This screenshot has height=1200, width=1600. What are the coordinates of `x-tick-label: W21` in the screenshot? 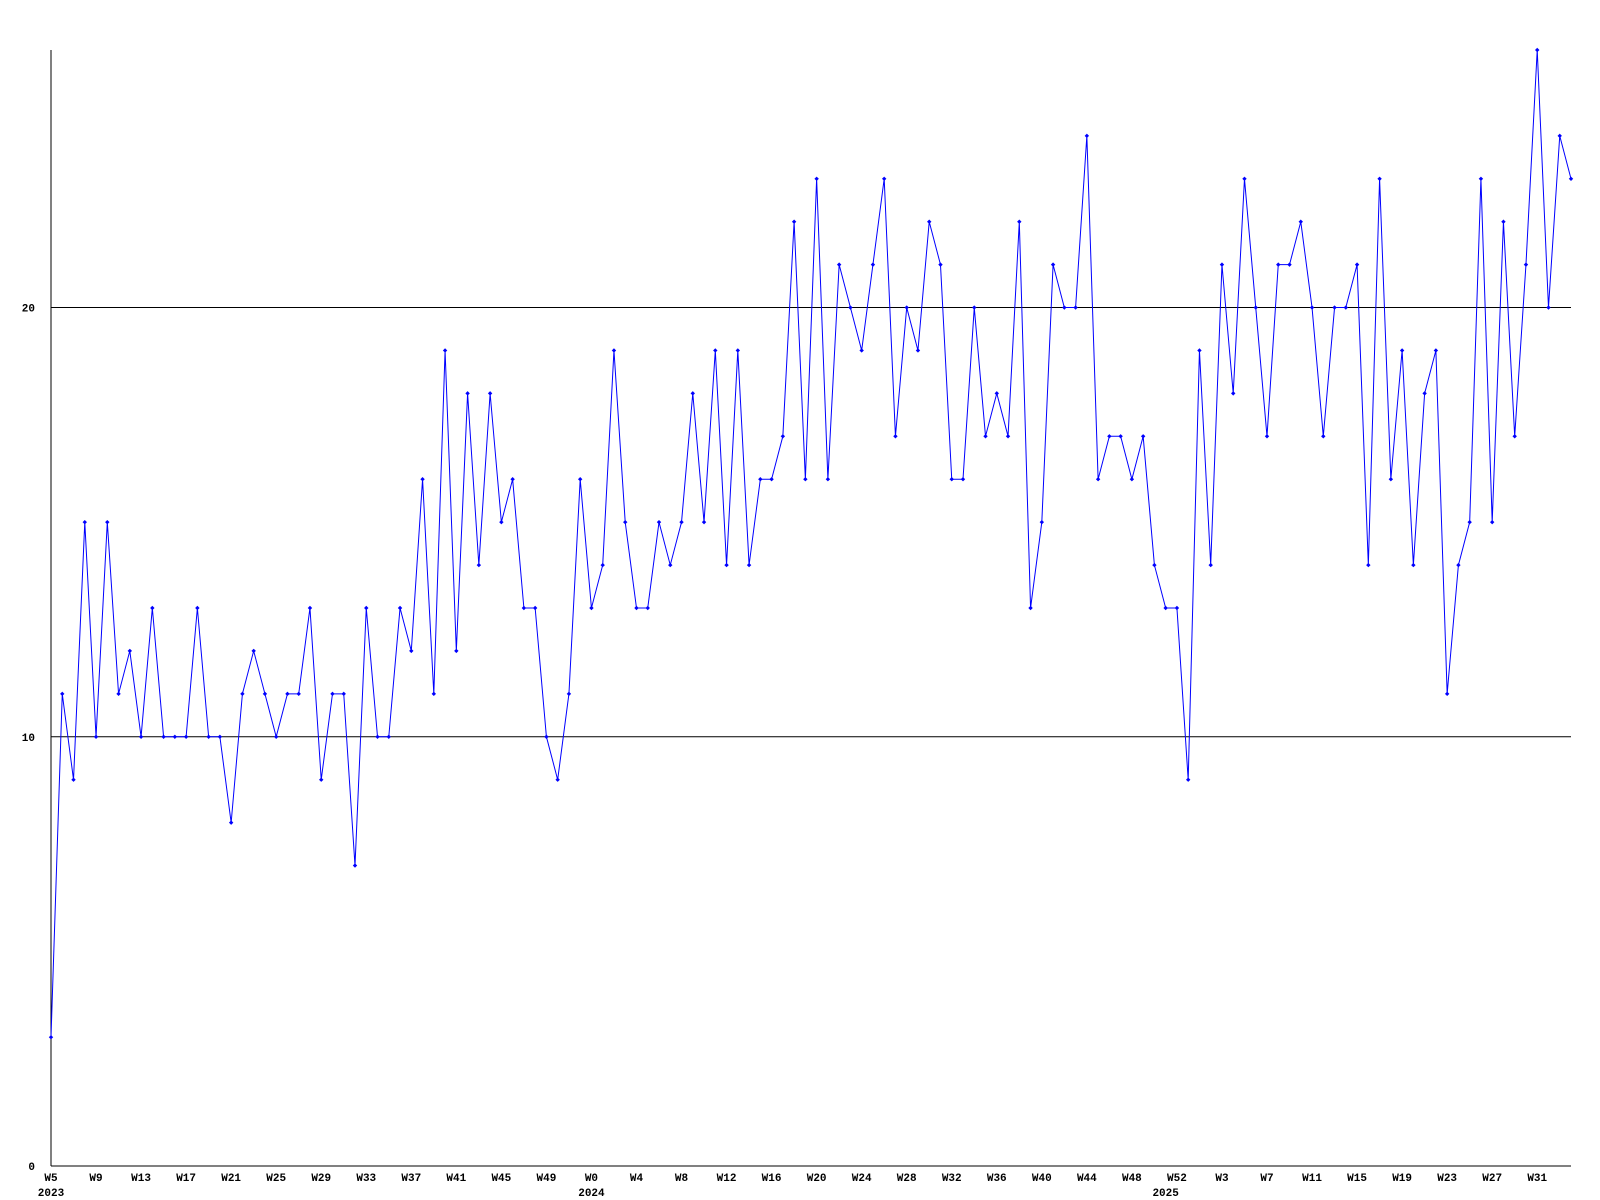 It's located at (231, 1179).